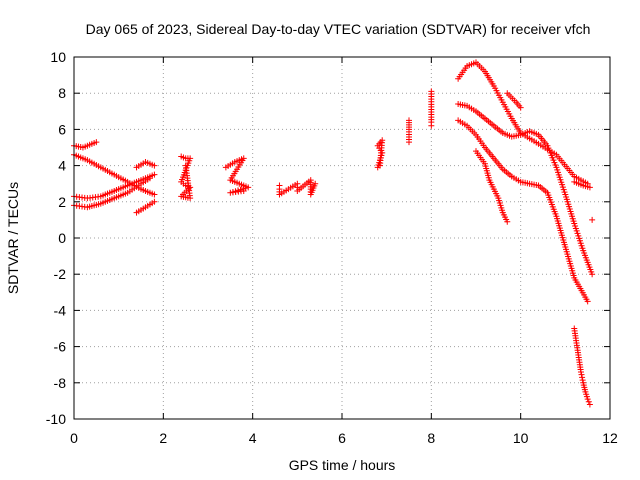  Describe the element at coordinates (60, 347) in the screenshot. I see `y-tick-label: -6` at that location.